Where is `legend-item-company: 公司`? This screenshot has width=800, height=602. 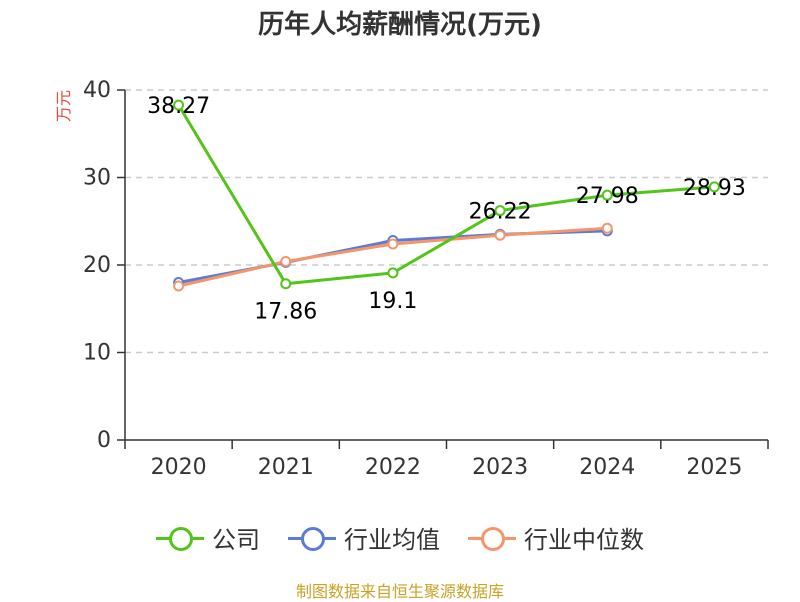
legend-item-company: 公司 is located at coordinates (208, 537).